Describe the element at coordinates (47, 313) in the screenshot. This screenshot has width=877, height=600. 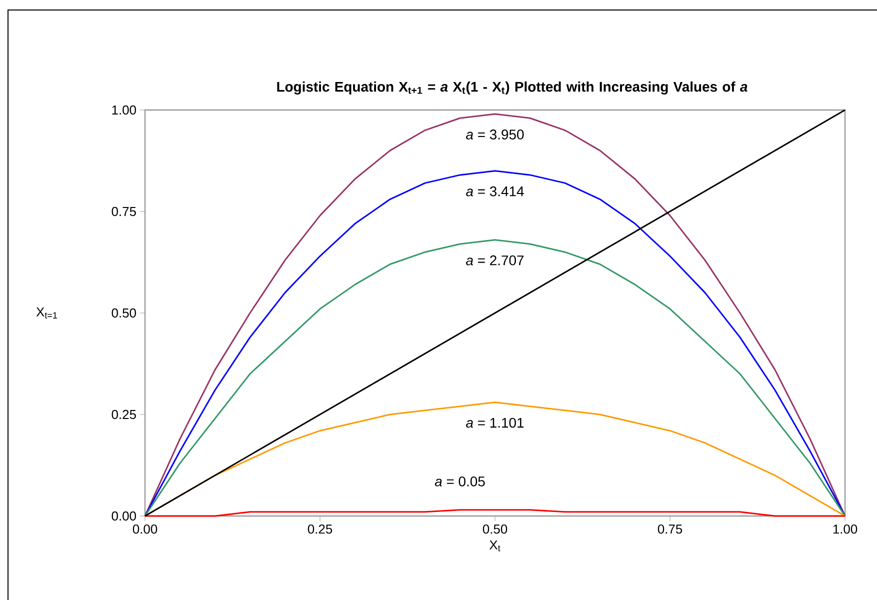
I see `y-axis-title: X$_{t=1}$` at that location.